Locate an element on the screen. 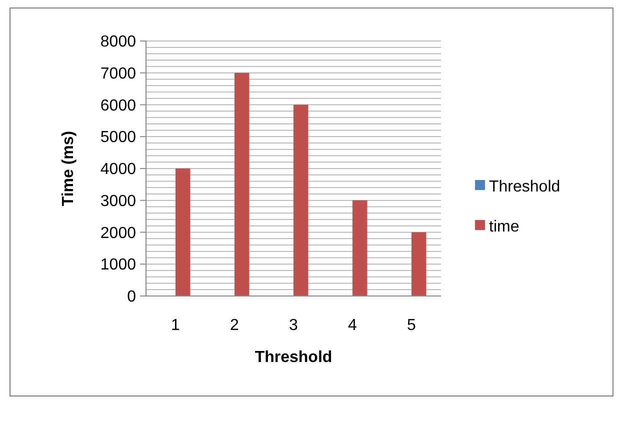  x-tick-label: 1 is located at coordinates (175, 325).